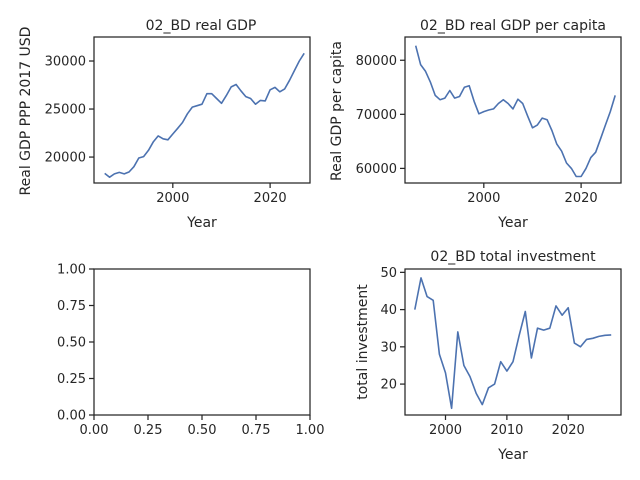 This screenshot has height=480, width=640. I want to click on real-gdp-frame, so click(202, 110).